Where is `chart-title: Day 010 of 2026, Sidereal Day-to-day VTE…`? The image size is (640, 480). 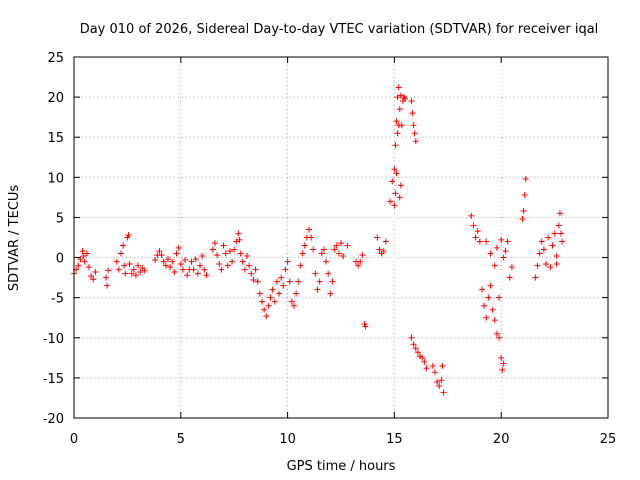 chart-title: Day 010 of 2026, Sidereal Day-to-day VTE… is located at coordinates (339, 29).